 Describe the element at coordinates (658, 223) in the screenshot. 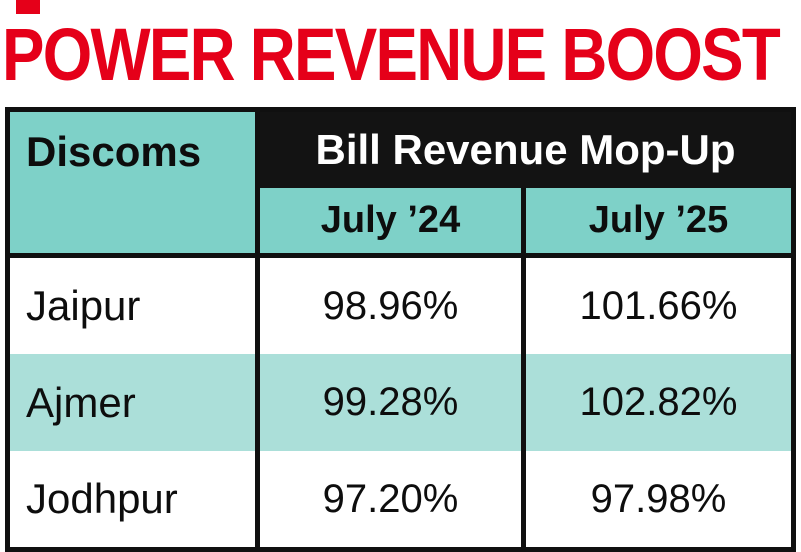

I see `column-header-july-25: July ’25` at that location.